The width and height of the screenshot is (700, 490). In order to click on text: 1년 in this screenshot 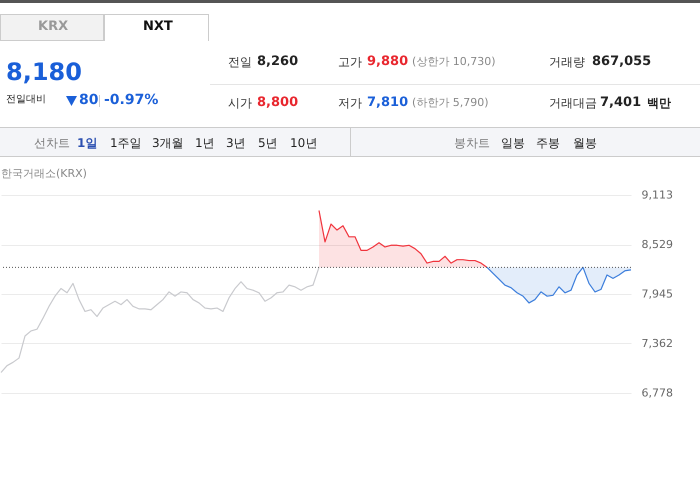, I will do `click(205, 143)`.